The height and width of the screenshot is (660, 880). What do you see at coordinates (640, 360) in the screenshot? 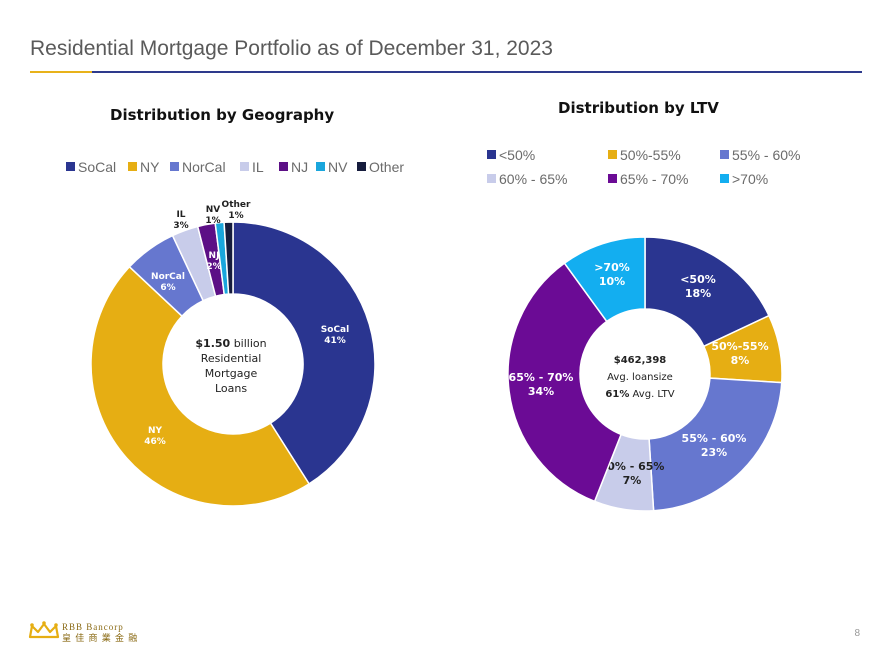
I see `avg-loan-size-value: $462,398` at bounding box center [640, 360].